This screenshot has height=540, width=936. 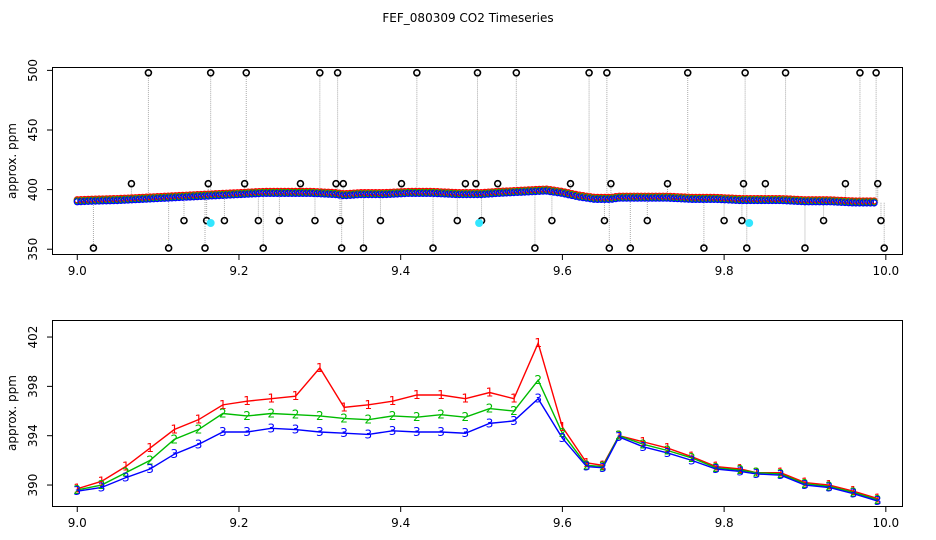 I want to click on bottom-y-axis-label: approx. ppm, so click(x=12, y=413).